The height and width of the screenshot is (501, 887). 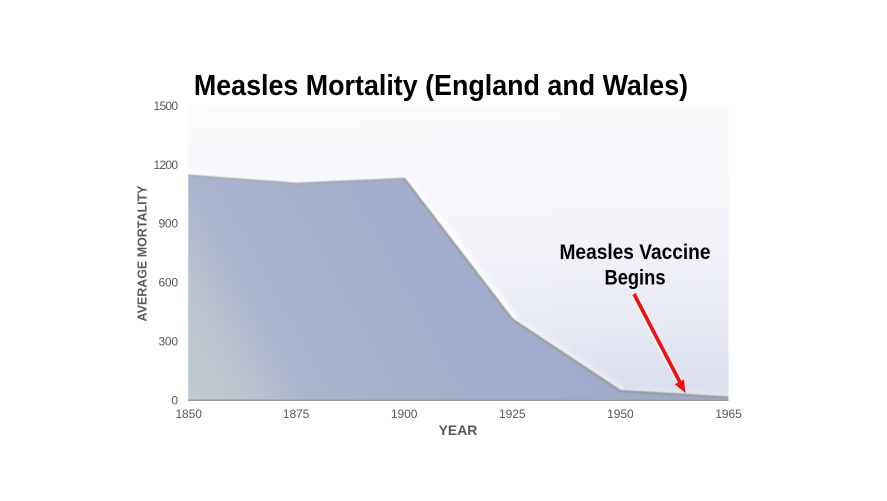 I want to click on svg-text: 600, so click(x=169, y=283).